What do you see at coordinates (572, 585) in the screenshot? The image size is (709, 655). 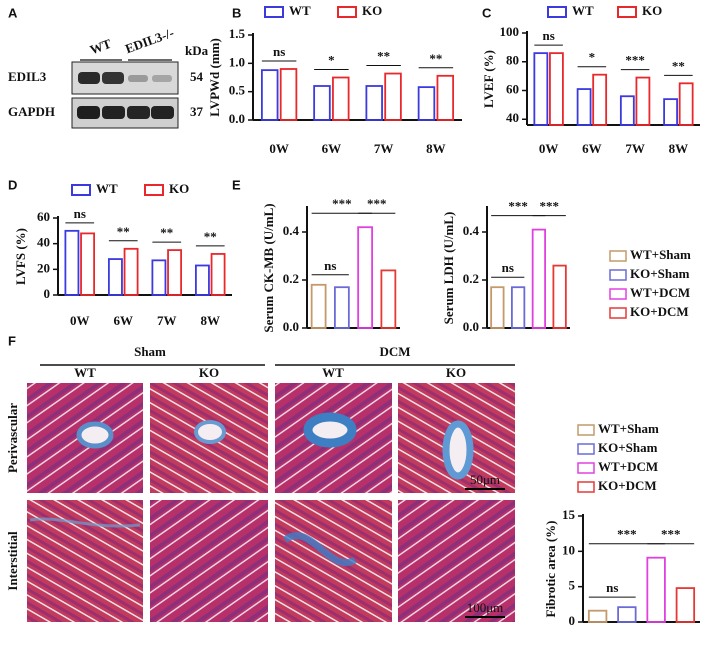 I see `y-tick-label: 5` at bounding box center [572, 585].